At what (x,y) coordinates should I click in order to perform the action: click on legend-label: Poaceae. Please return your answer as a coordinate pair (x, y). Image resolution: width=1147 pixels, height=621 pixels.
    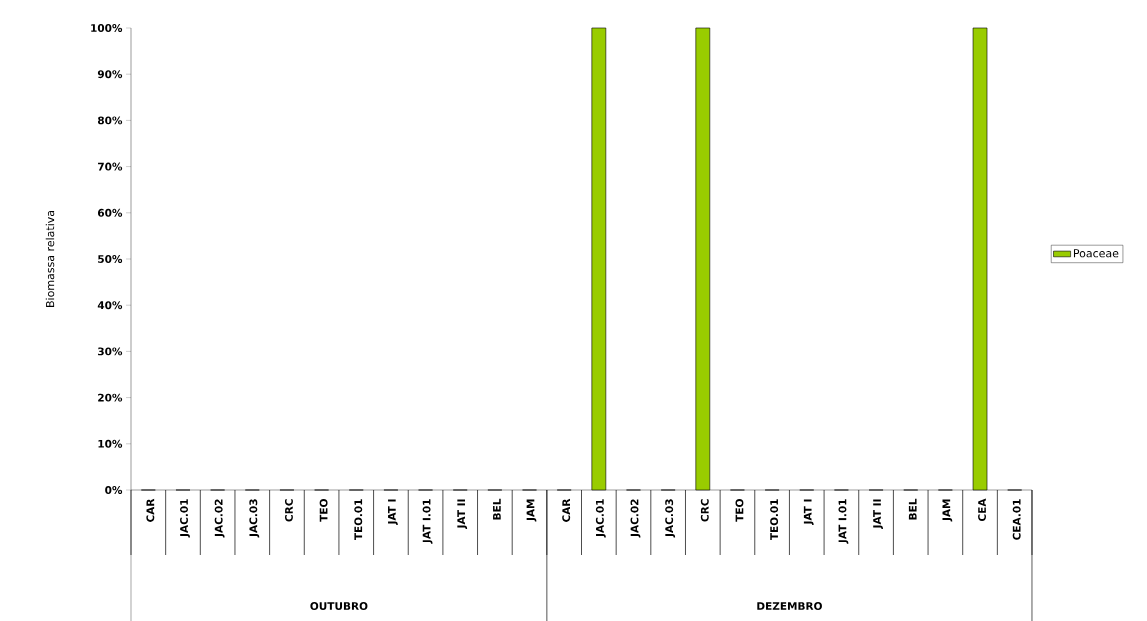
    Looking at the image, I should click on (1096, 253).